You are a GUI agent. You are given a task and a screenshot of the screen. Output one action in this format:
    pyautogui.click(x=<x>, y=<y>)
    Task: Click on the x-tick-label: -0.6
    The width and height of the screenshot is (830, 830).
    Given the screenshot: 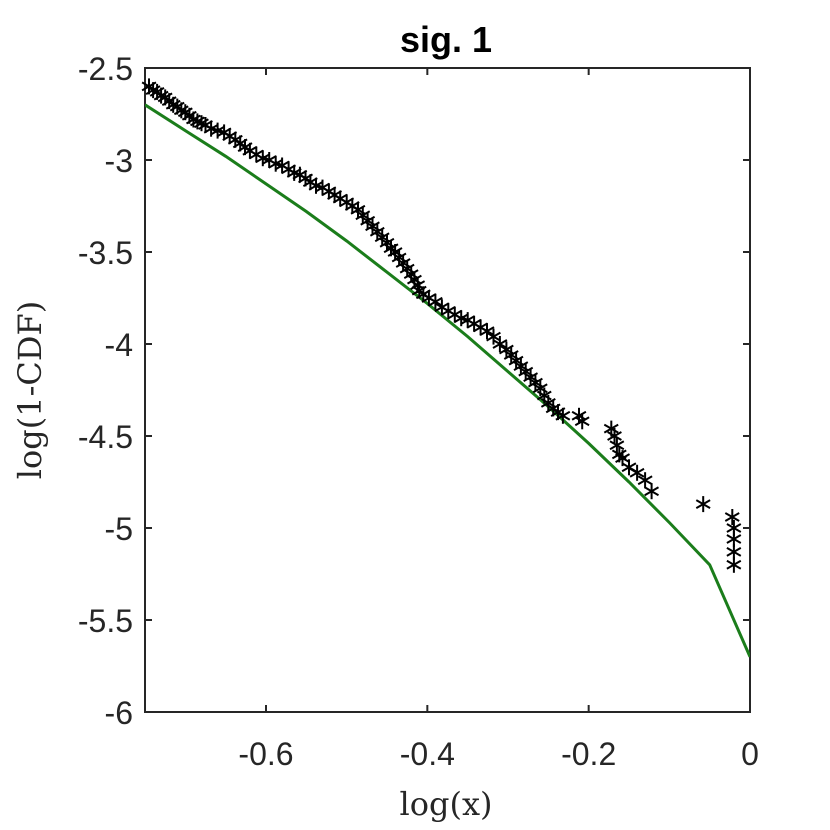 What is the action you would take?
    pyautogui.click(x=265, y=754)
    